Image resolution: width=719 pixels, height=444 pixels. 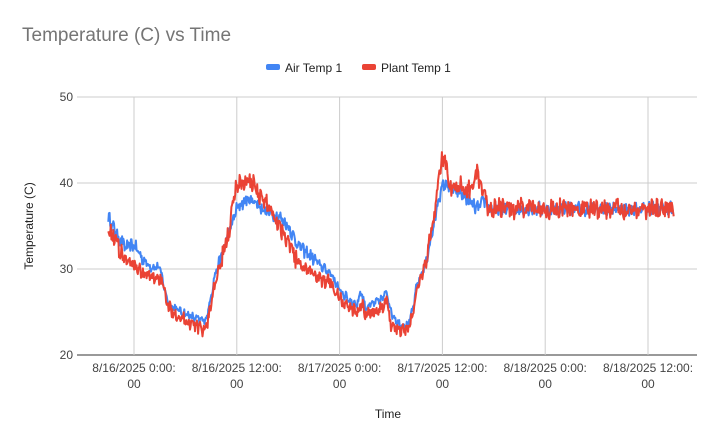 I want to click on legend-label-plant-temp: Plant Temp 1, so click(x=416, y=68).